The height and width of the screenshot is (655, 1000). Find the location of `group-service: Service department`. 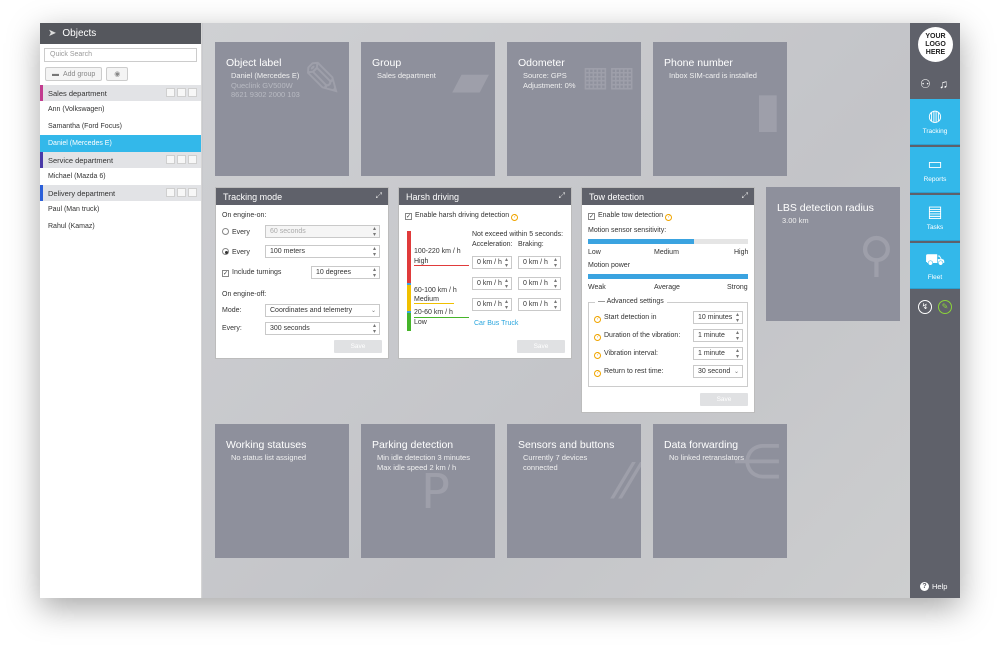

group-service: Service department is located at coordinates (120, 160).